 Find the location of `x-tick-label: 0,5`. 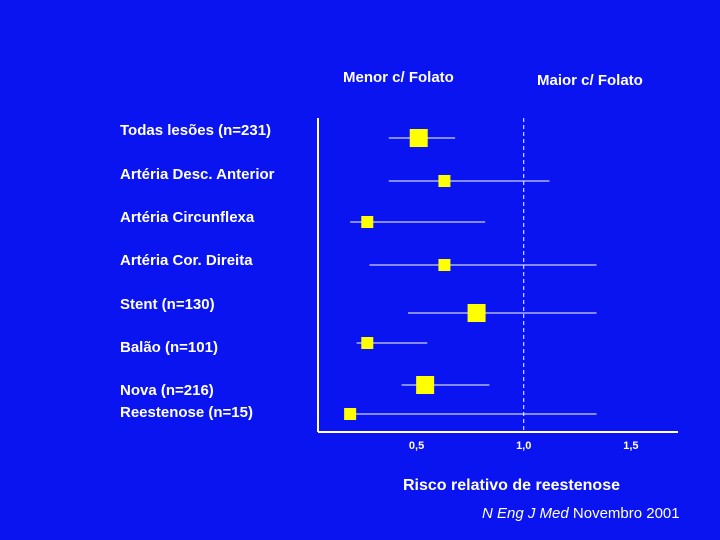

x-tick-label: 0,5 is located at coordinates (416, 446).